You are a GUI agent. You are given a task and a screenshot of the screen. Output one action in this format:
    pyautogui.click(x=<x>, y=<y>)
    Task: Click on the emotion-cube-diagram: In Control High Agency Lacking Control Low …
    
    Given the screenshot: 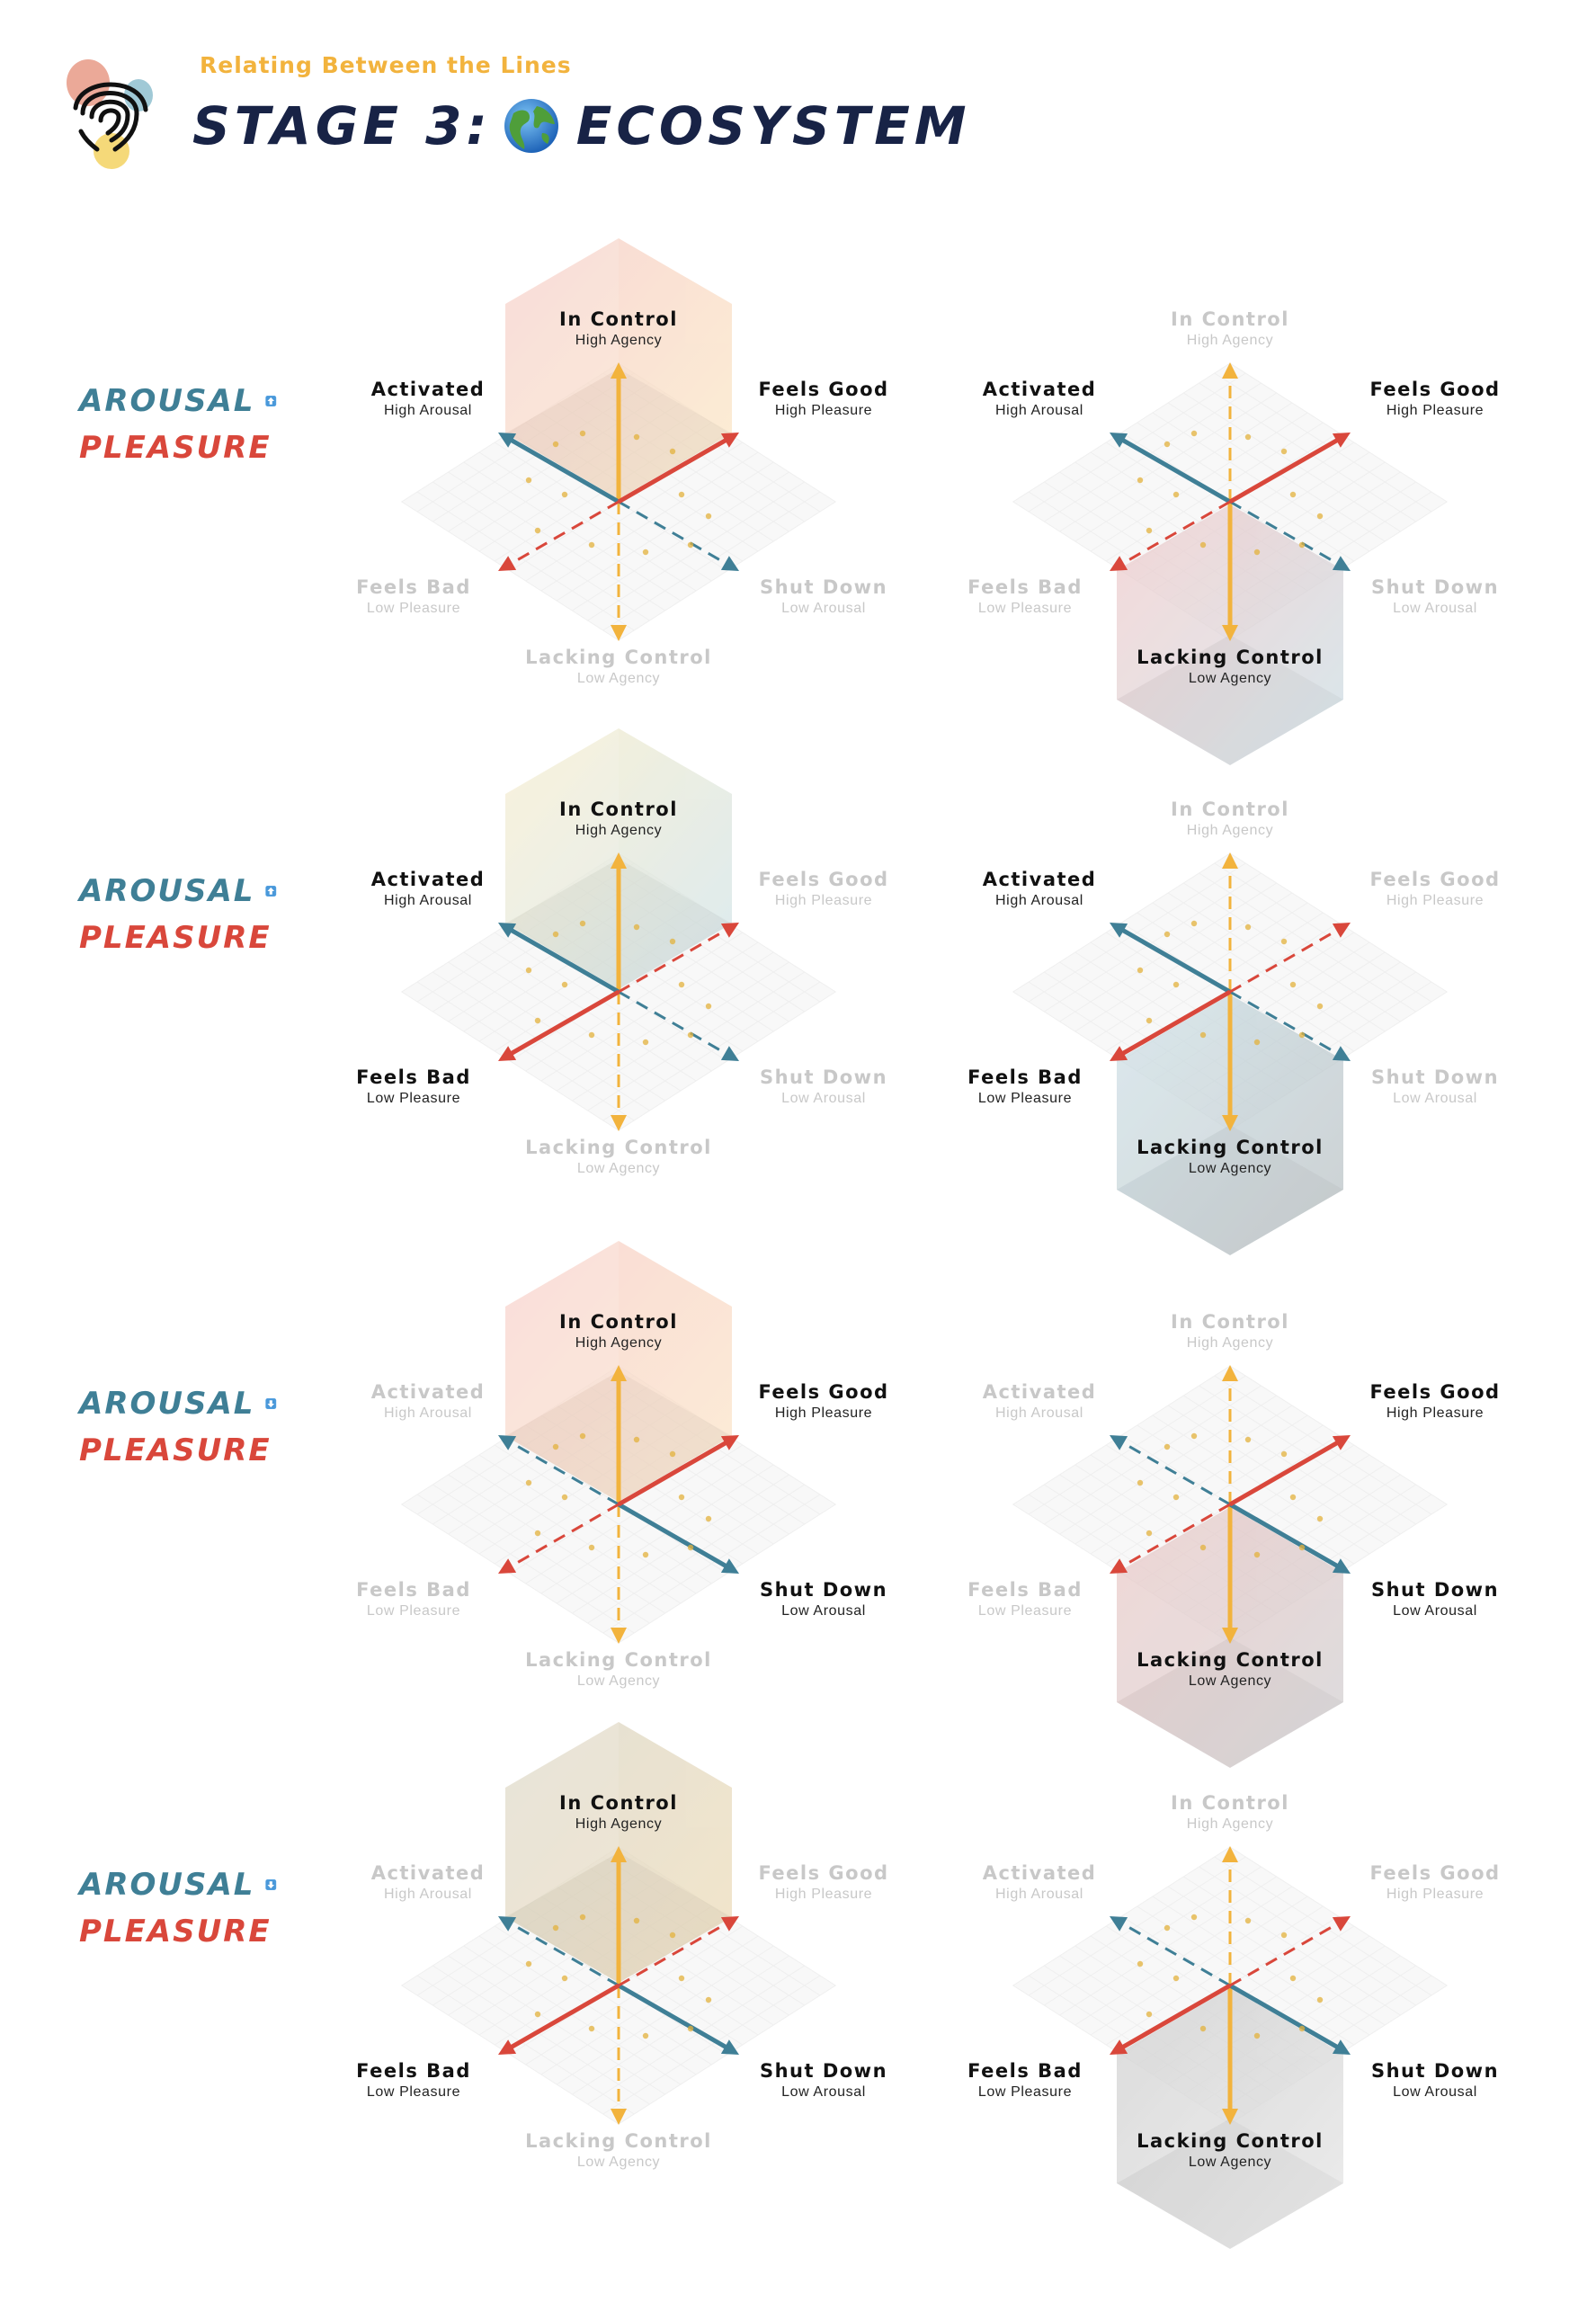 What is the action you would take?
    pyautogui.click(x=636, y=1936)
    